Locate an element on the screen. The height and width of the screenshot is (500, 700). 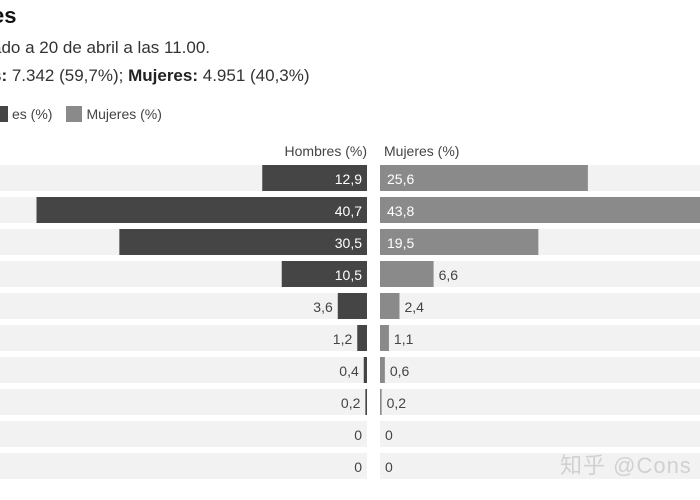
value-label-women-0: 25,6 is located at coordinates (400, 179).